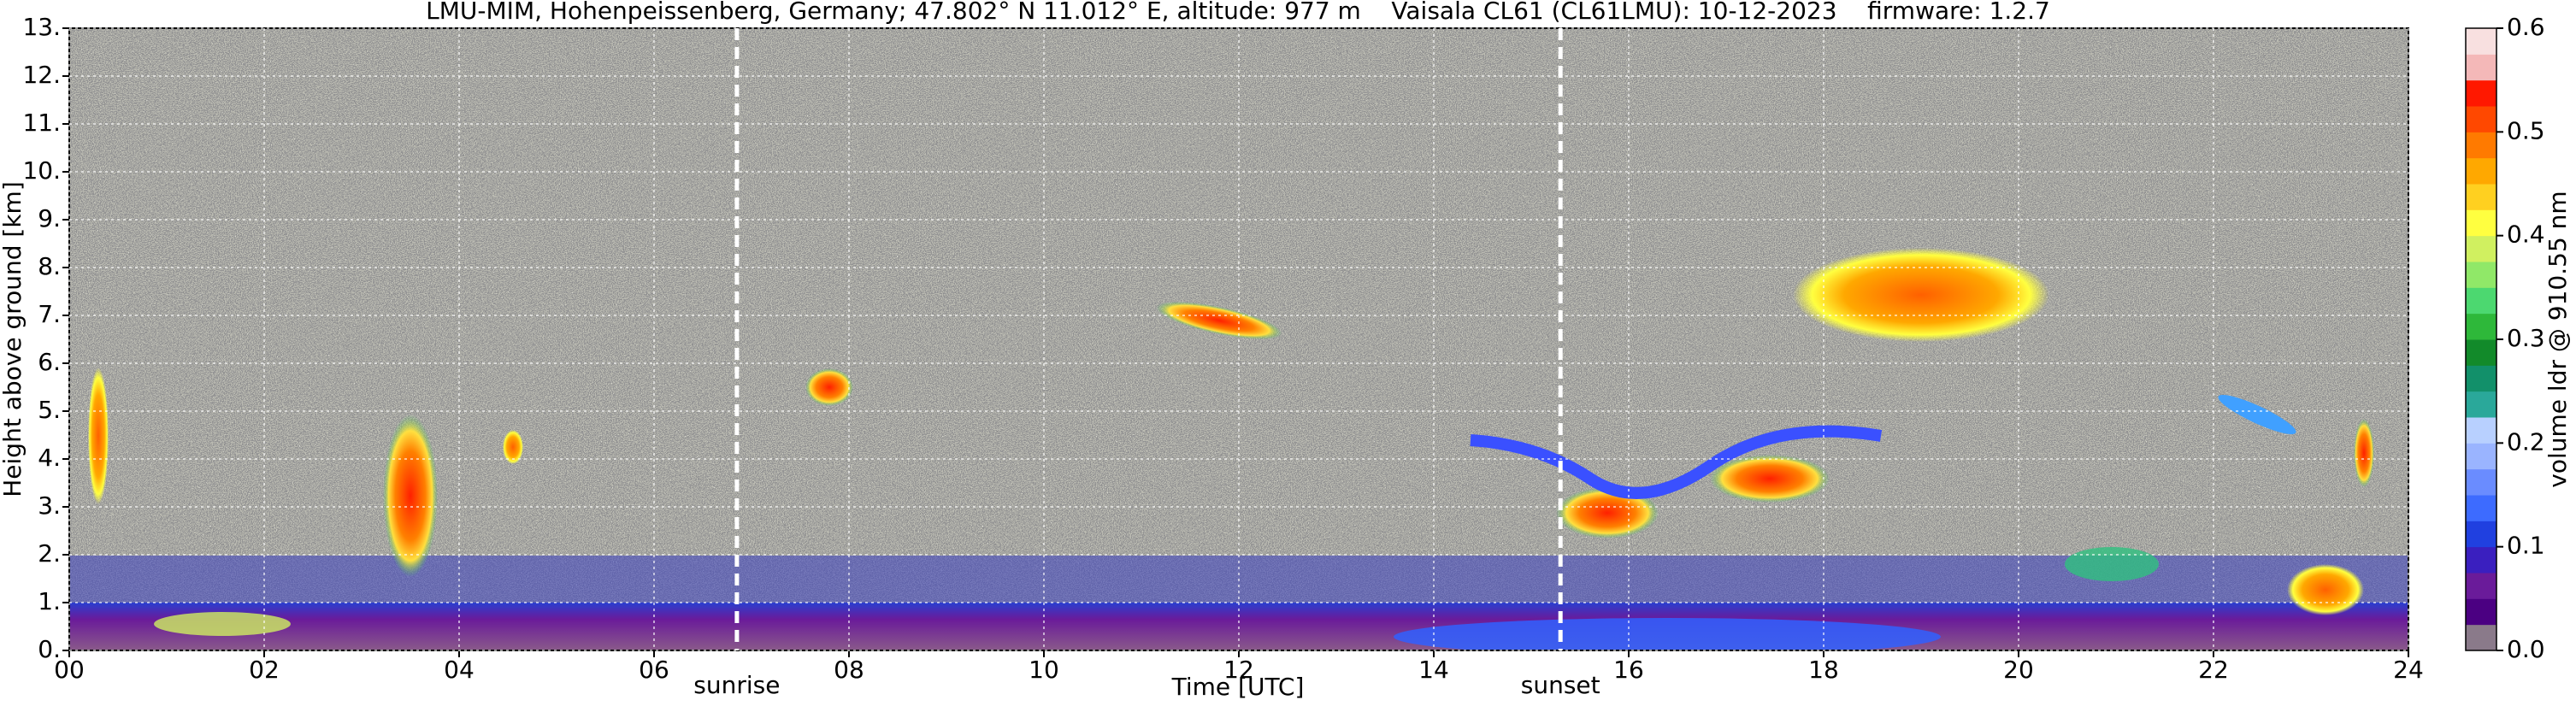 Image resolution: width=2576 pixels, height=706 pixels. Describe the element at coordinates (2526, 130) in the screenshot. I see `colorbar-tick-label: 0.5` at that location.